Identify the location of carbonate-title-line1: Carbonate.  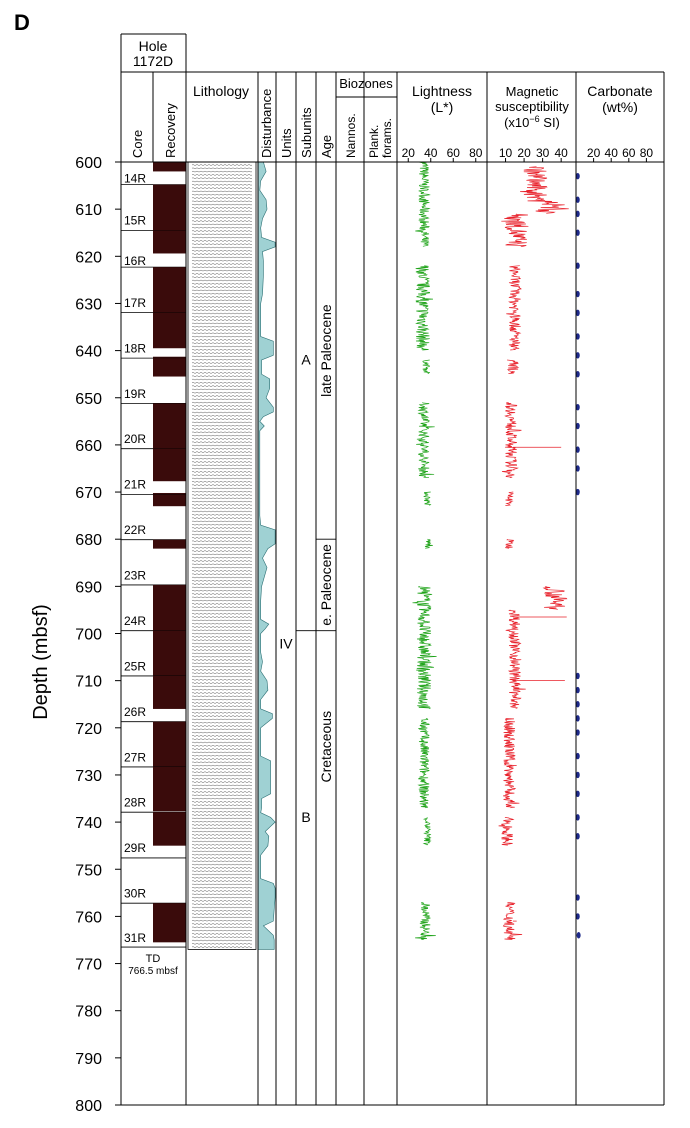
(620, 91).